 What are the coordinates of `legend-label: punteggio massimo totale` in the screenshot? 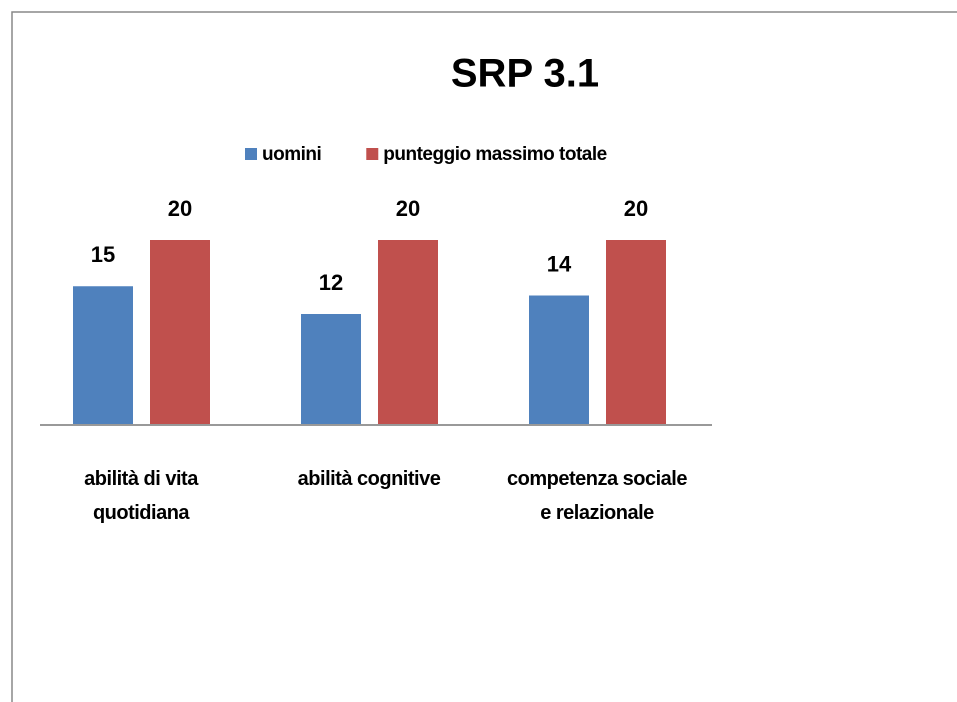 It's located at (494, 154).